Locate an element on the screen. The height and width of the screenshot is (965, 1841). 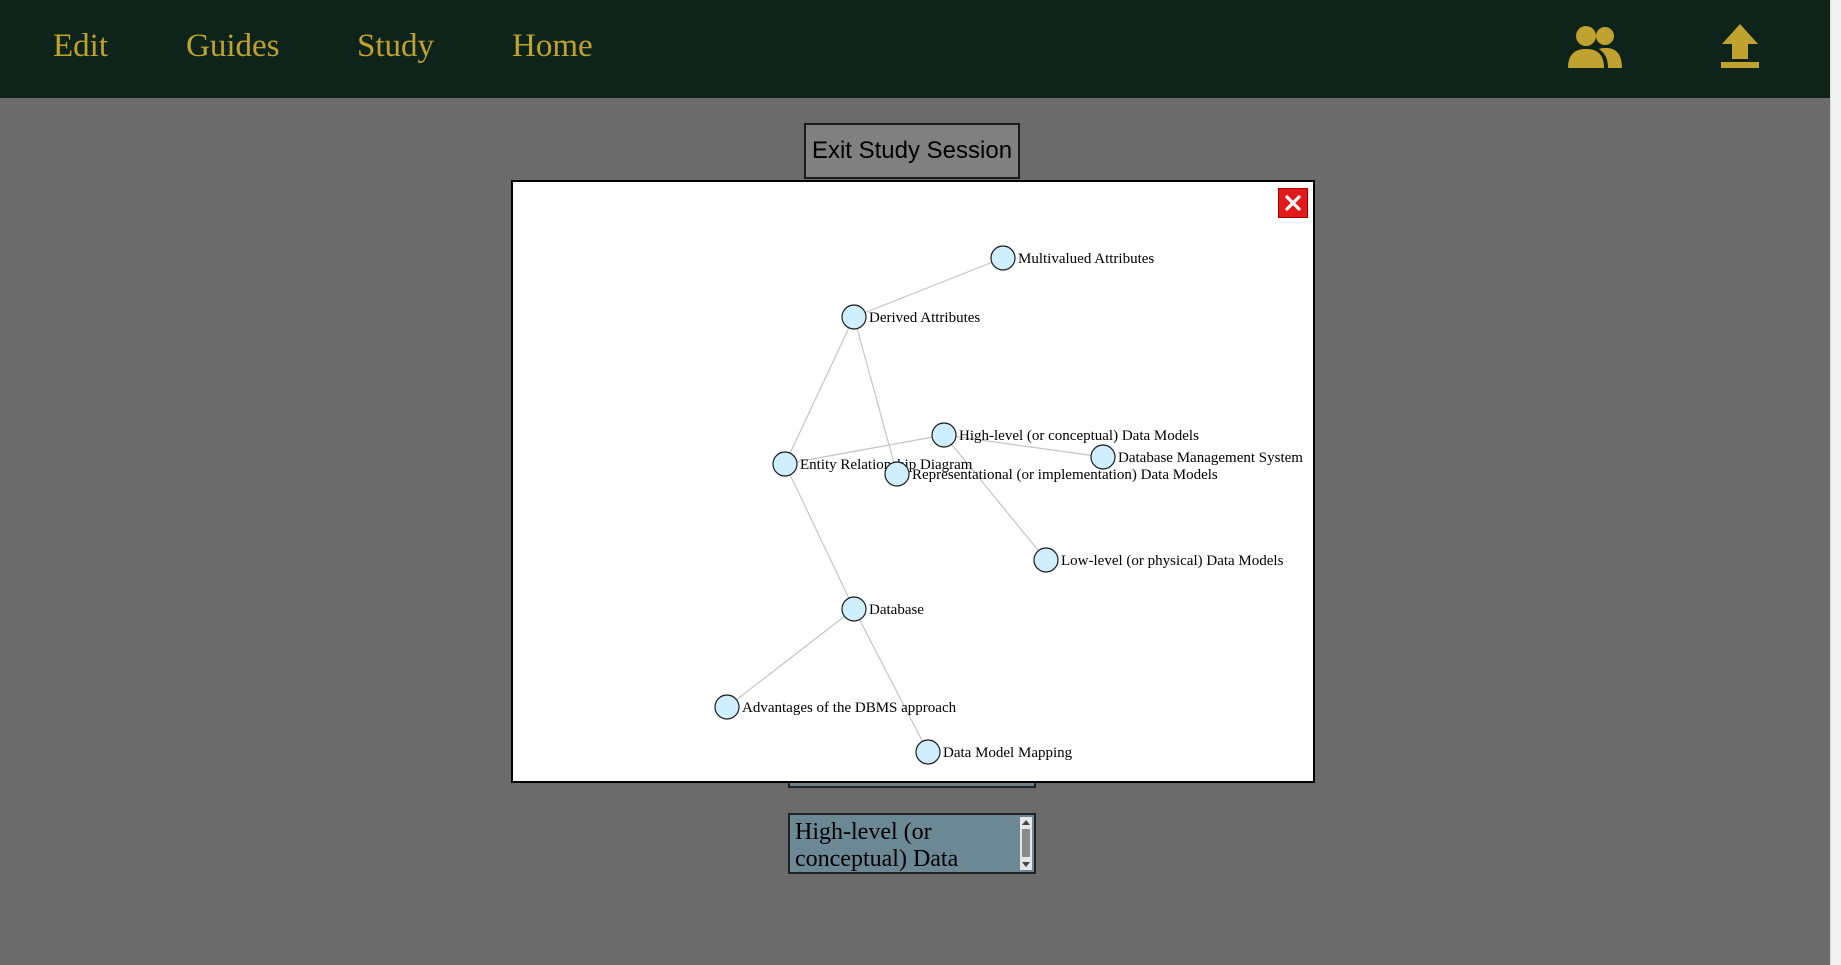
users-icon is located at coordinates (1595, 49).